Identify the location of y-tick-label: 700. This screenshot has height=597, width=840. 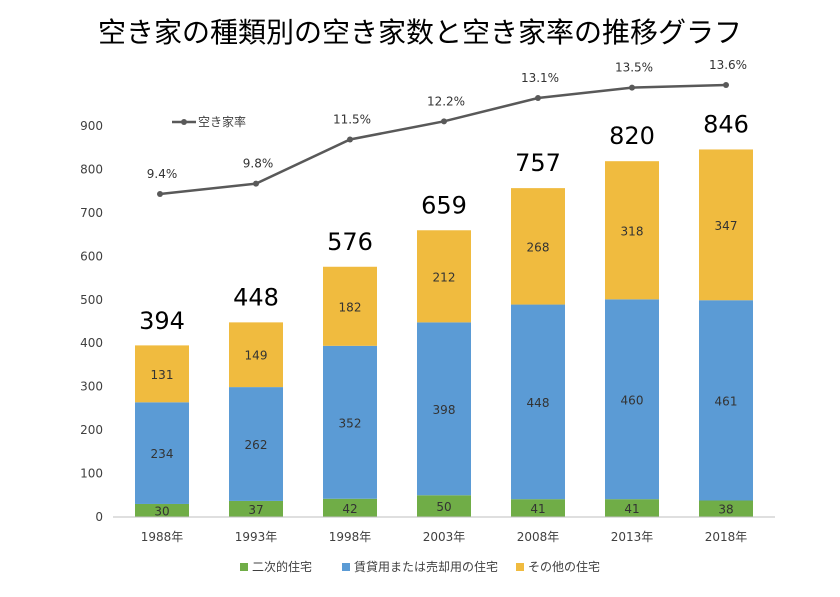
(91, 213).